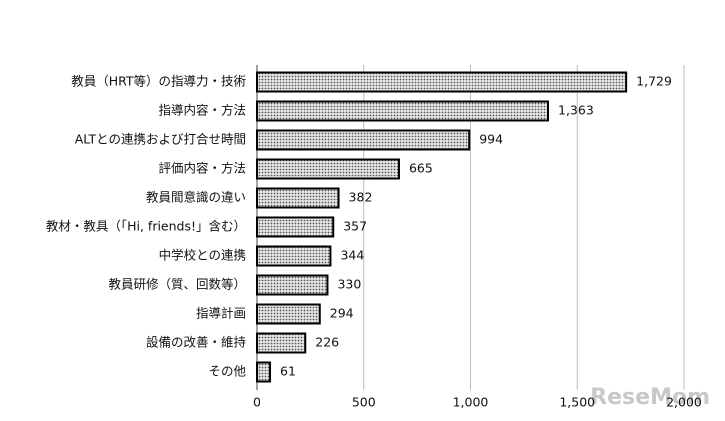 Image resolution: width=725 pixels, height=421 pixels. What do you see at coordinates (576, 110) in the screenshot?
I see `value-label: 1,363` at bounding box center [576, 110].